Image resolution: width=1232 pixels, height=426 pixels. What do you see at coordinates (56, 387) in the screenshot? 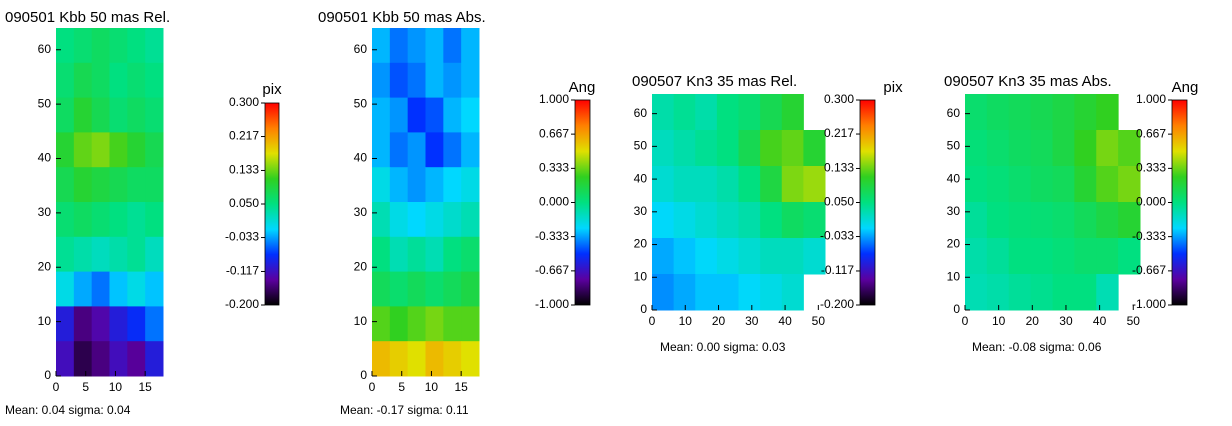
I see `x-tick-label: 0` at bounding box center [56, 387].